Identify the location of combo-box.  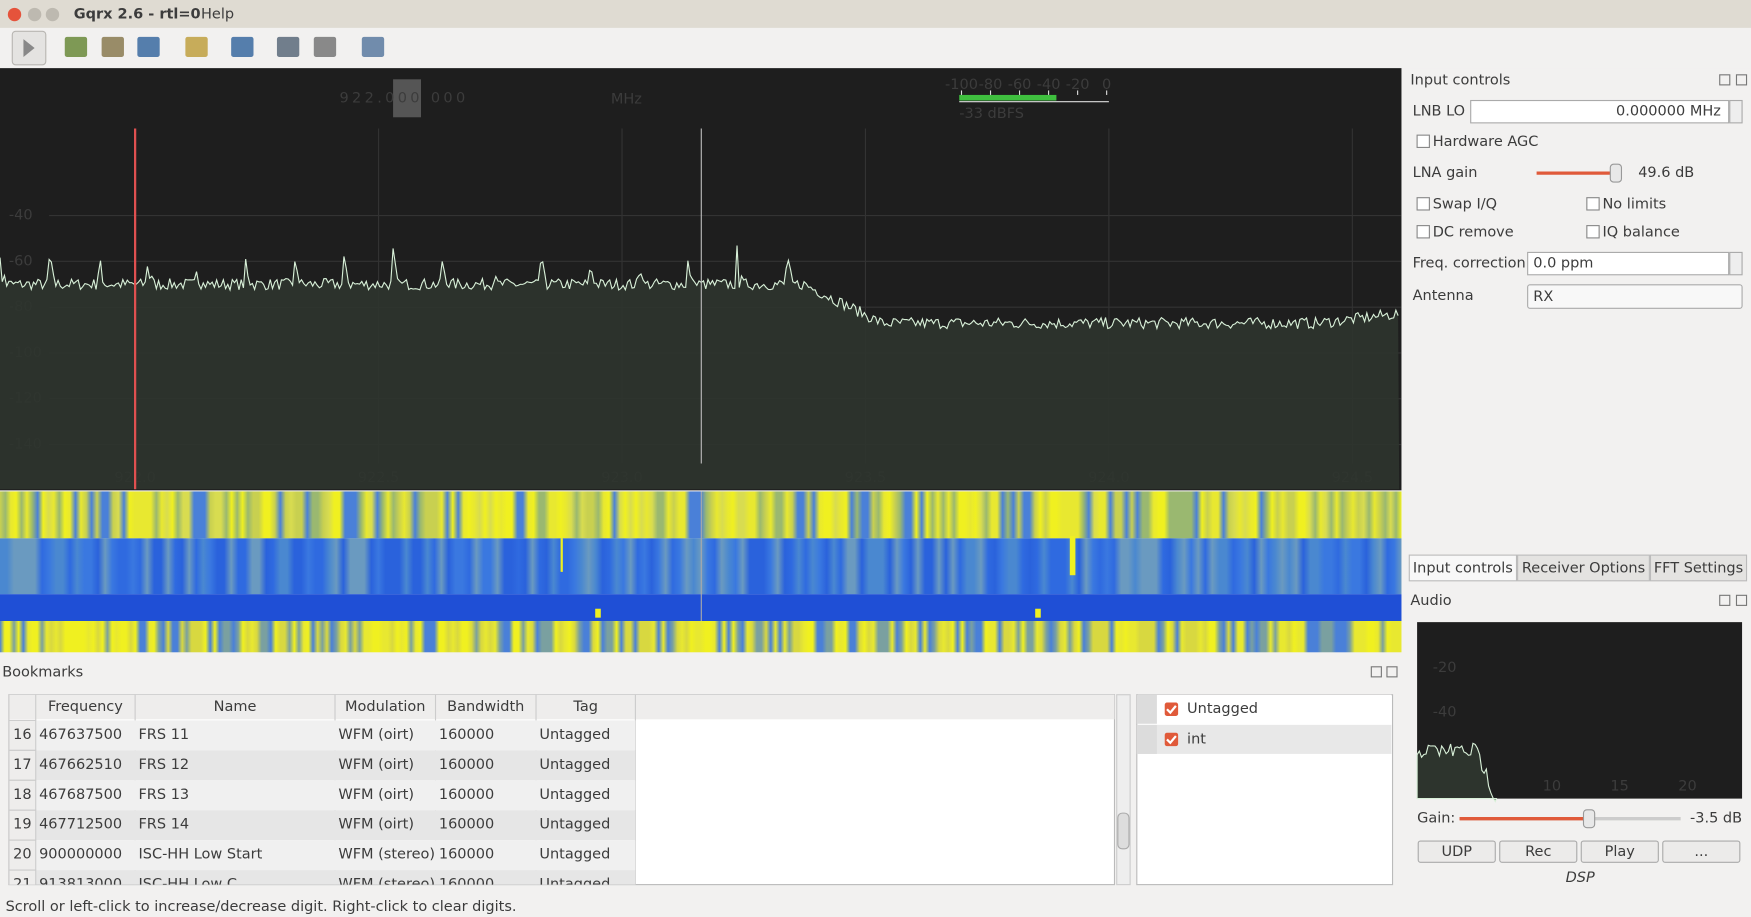
(1635, 296).